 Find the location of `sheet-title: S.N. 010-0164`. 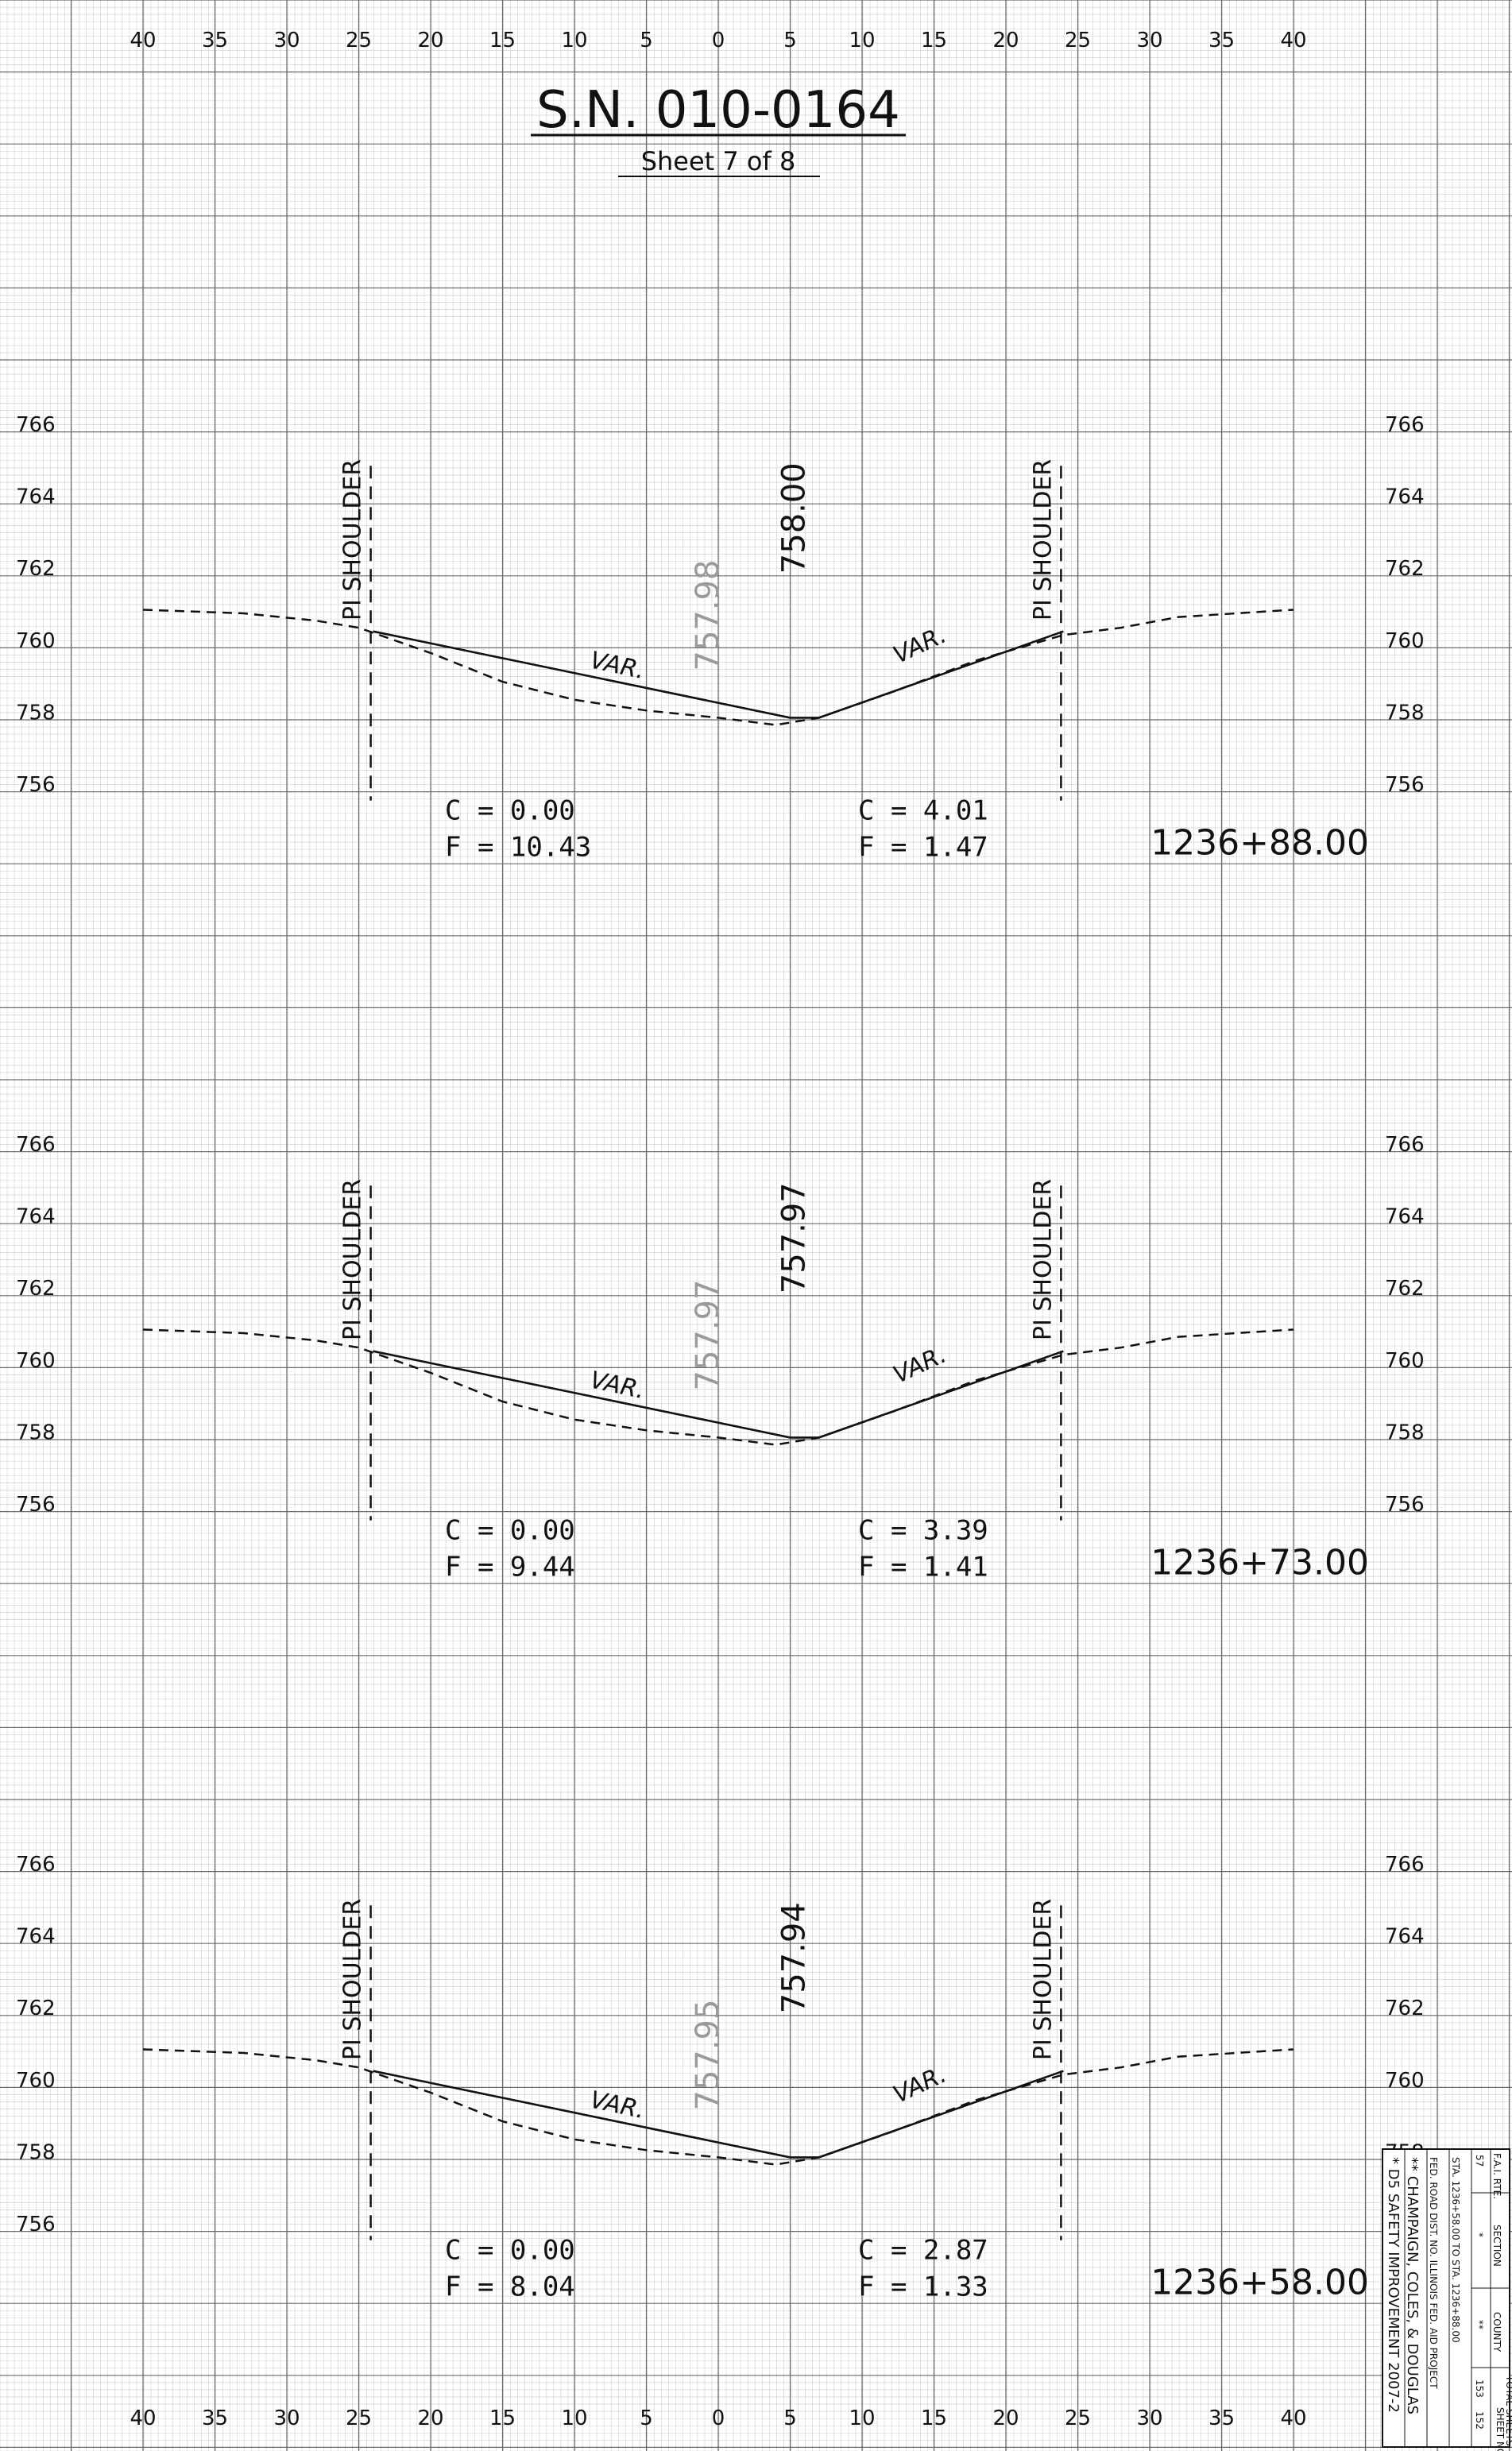

sheet-title: S.N. 010-0164 is located at coordinates (718, 110).